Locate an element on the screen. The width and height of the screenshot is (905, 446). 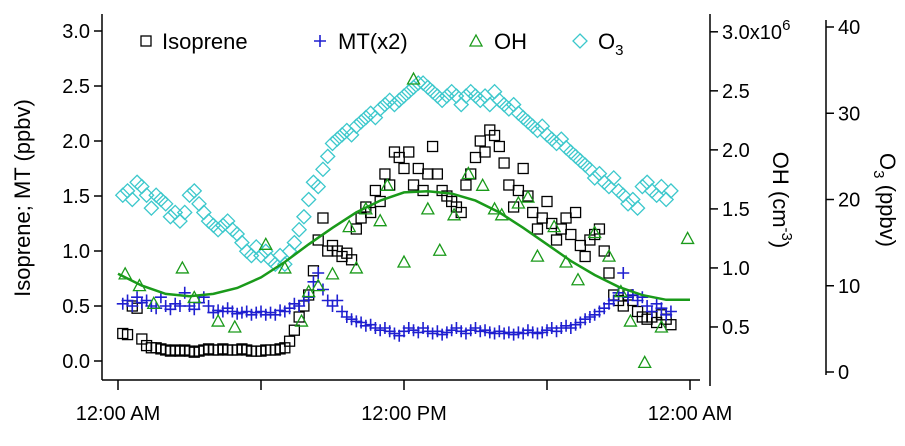
x-tick-label: 12:00 AM is located at coordinates (690, 414).